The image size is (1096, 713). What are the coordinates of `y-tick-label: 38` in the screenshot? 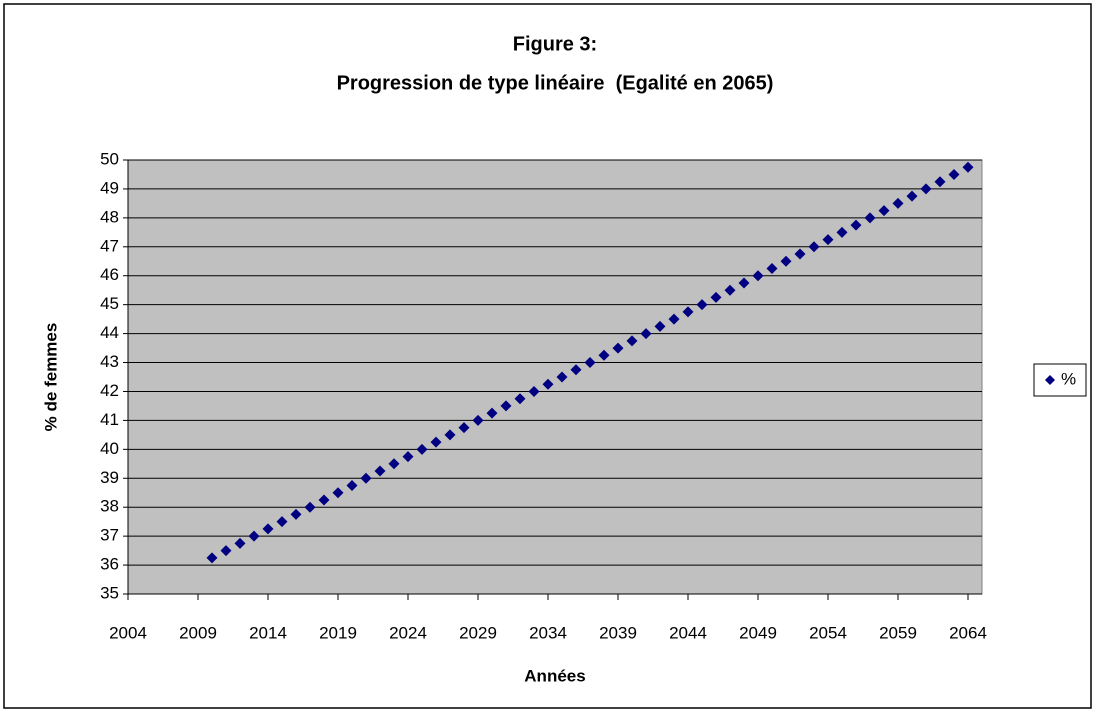 It's located at (109, 506).